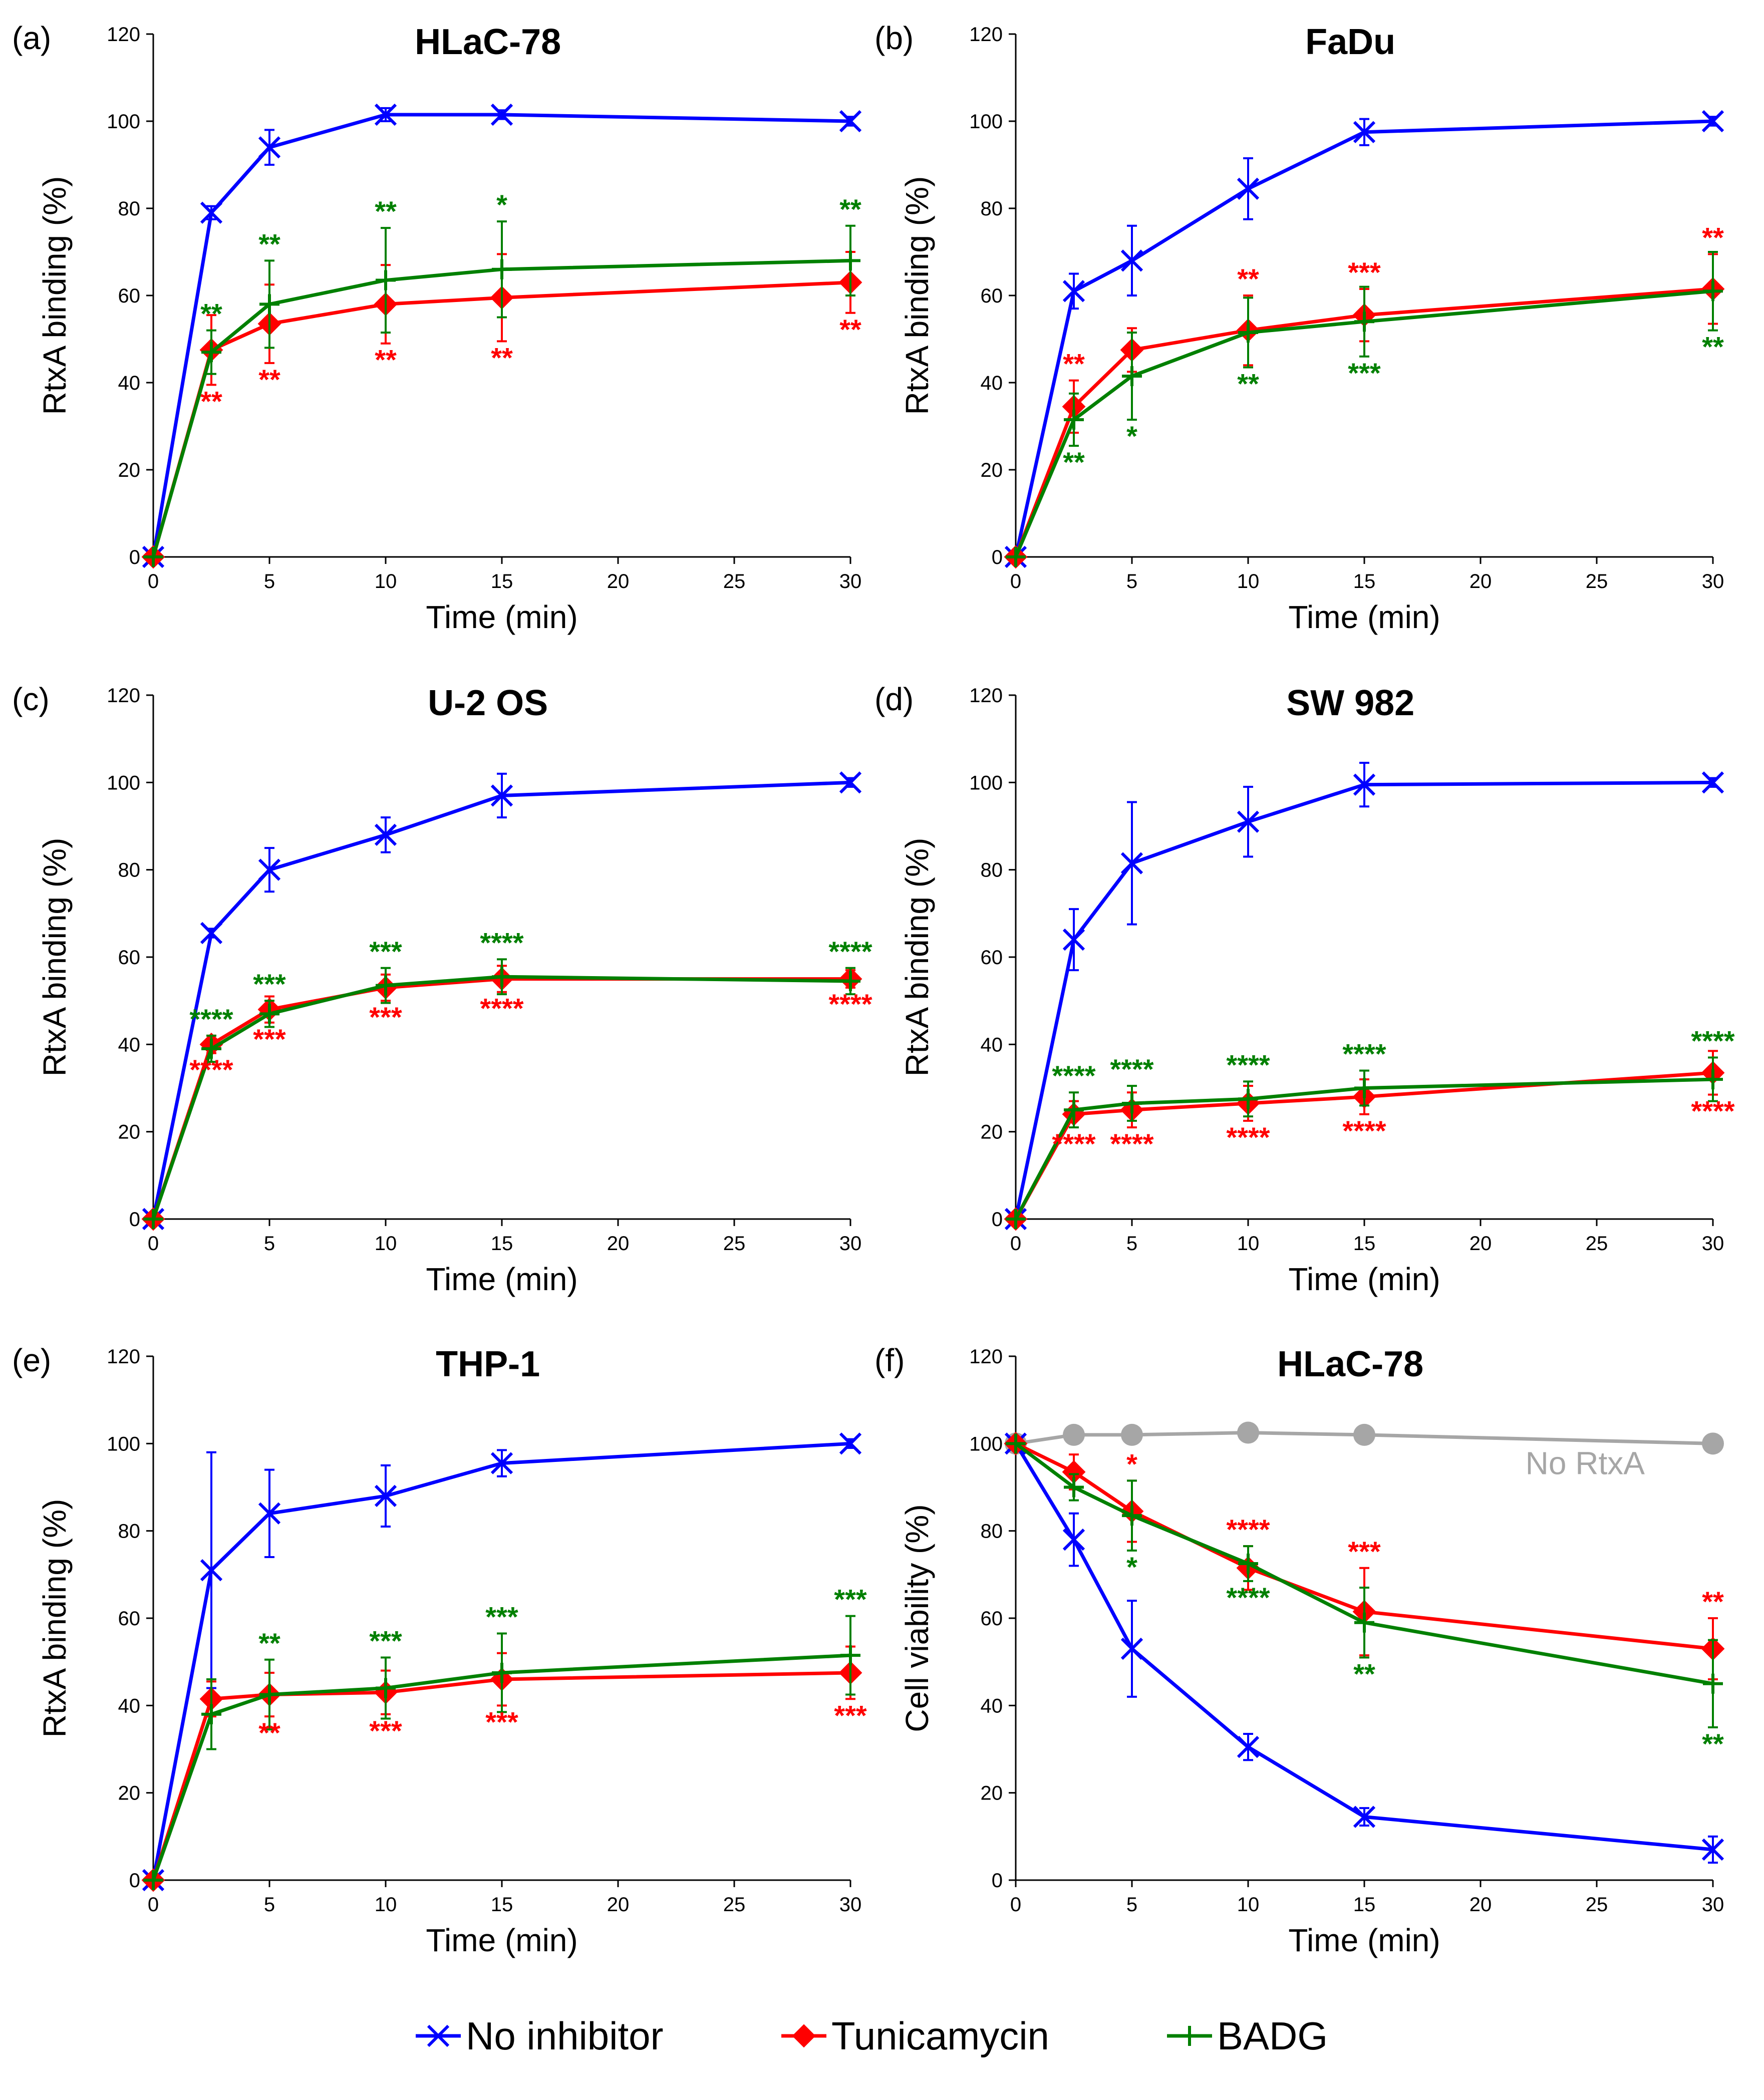 The height and width of the screenshot is (2100, 1764). What do you see at coordinates (1350, 42) in the screenshot?
I see `panel-title: FaDu` at bounding box center [1350, 42].